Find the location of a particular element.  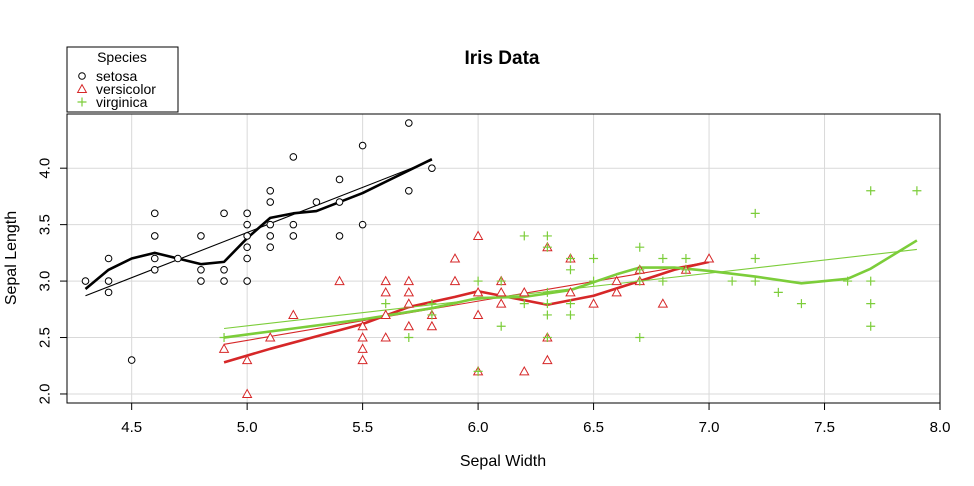

x-tick-label-3: 6.0 is located at coordinates (478, 427).